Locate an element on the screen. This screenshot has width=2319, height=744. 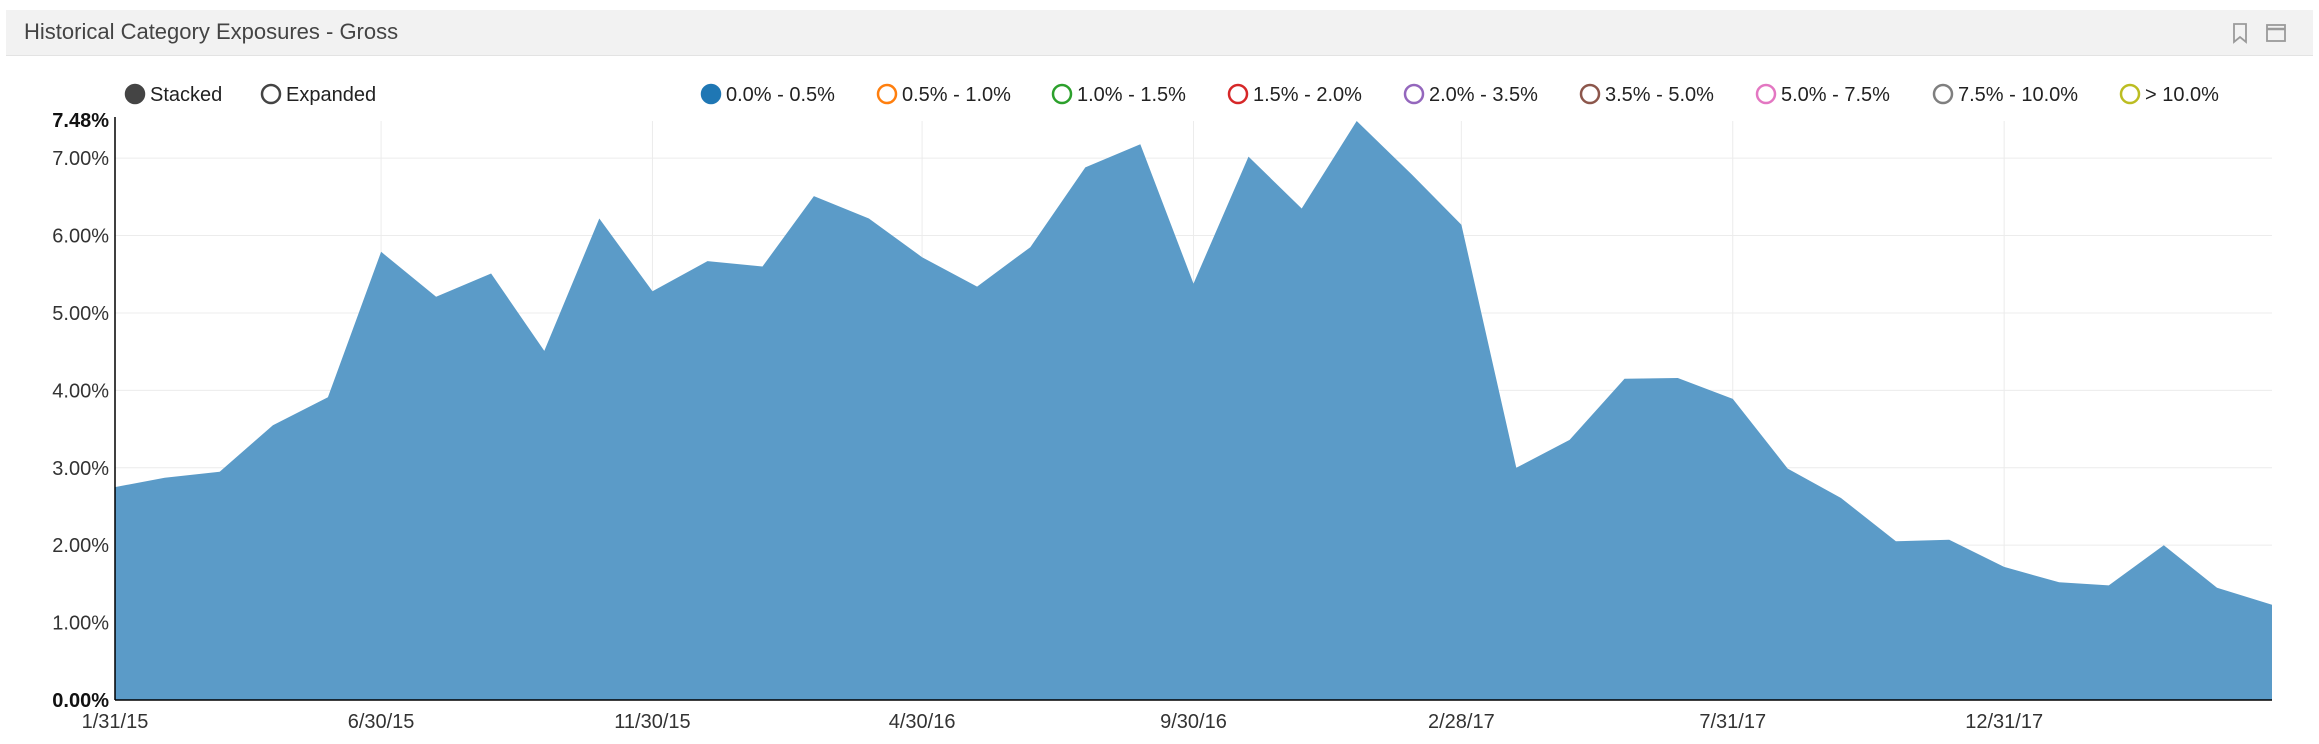
x-tick-label: 6/30/15 is located at coordinates (381, 722).